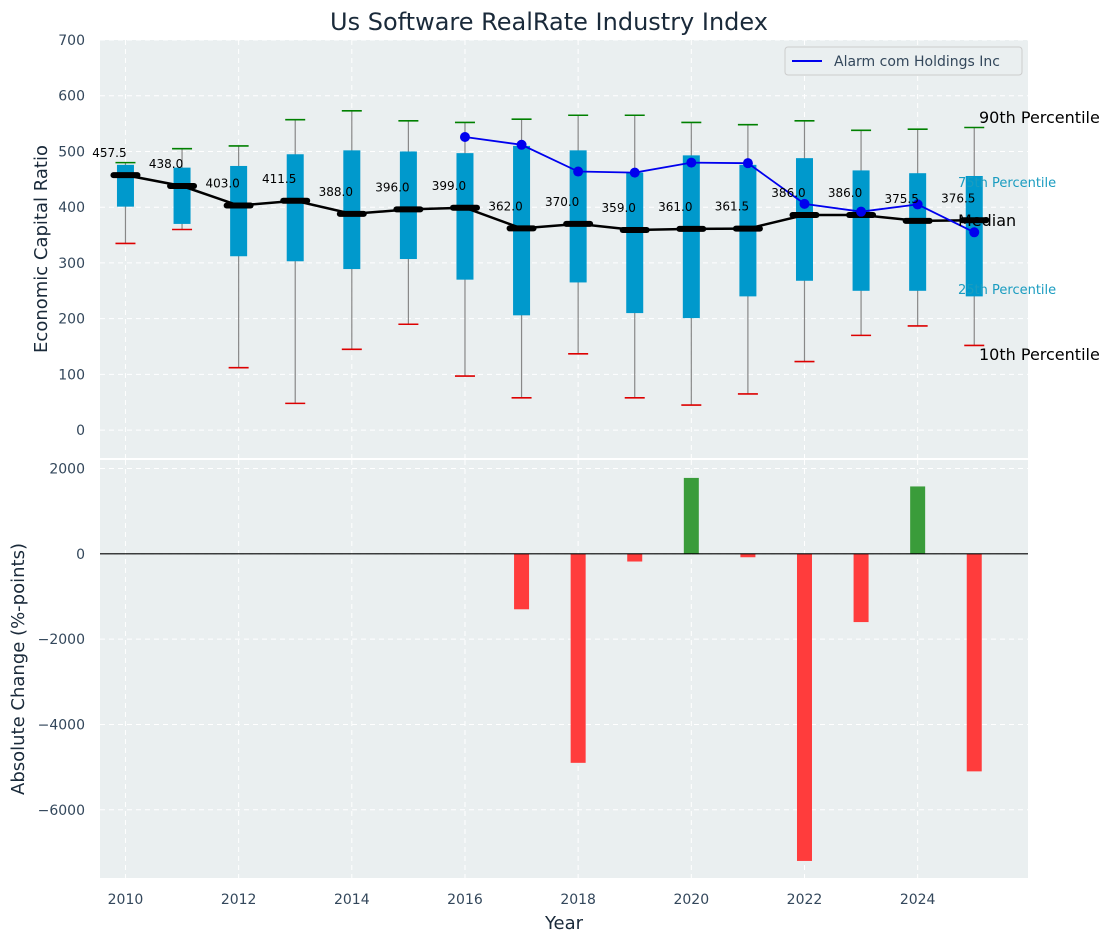  Describe the element at coordinates (392, 187) in the screenshot. I see `median-value-label: 396.0` at that location.